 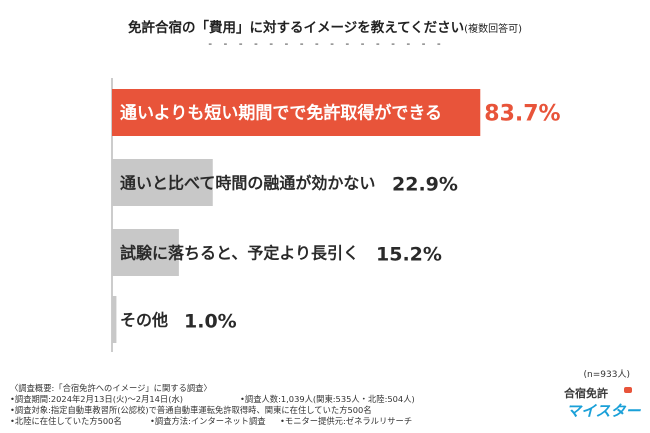 I want to click on survey-period: •調査期間:2024年2月13日(火)〜2月14日(水), so click(x=96, y=399).